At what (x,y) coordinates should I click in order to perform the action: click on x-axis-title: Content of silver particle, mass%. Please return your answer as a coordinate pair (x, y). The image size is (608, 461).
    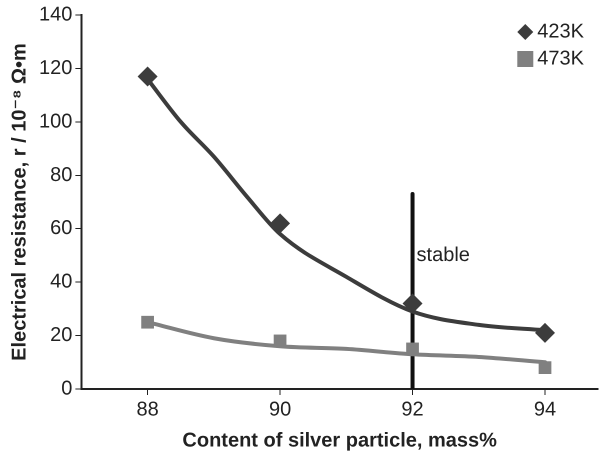
    Looking at the image, I should click on (340, 441).